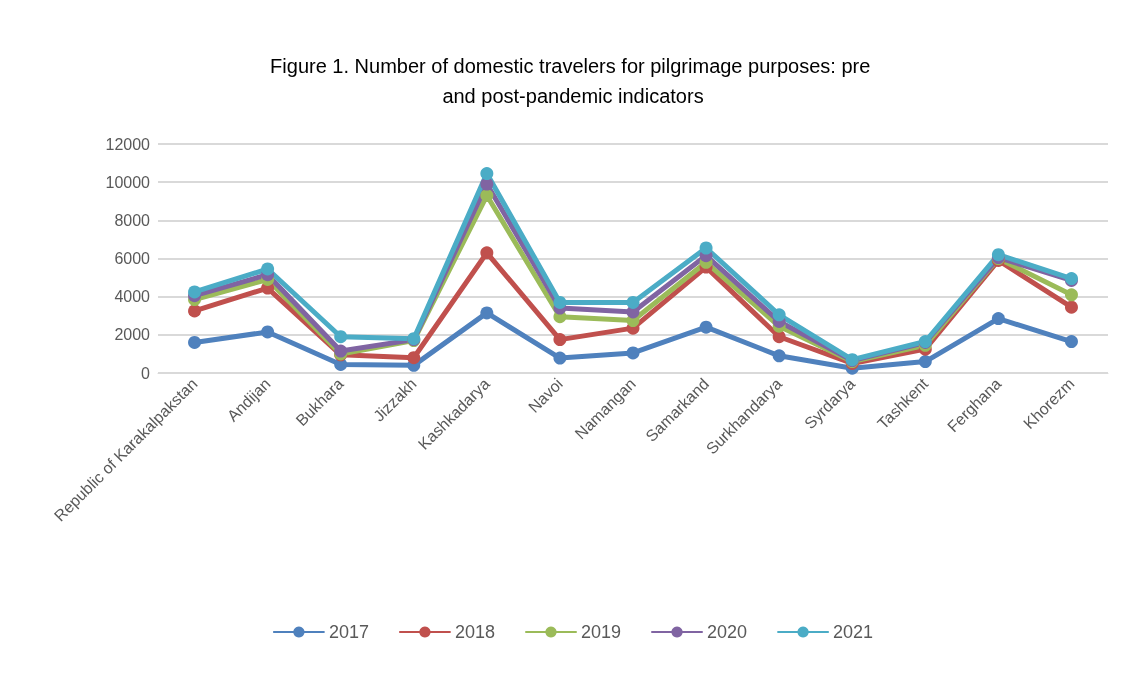  Describe the element at coordinates (132, 297) in the screenshot. I see `y-tick-label: 4000` at that location.